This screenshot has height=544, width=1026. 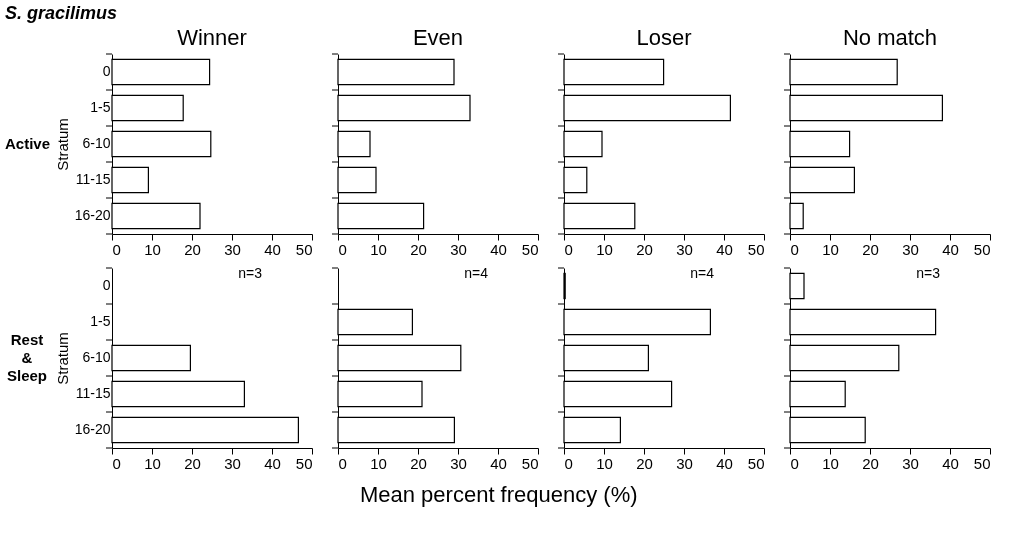 What do you see at coordinates (27, 357) in the screenshot?
I see `text: Rest & Sleep` at bounding box center [27, 357].